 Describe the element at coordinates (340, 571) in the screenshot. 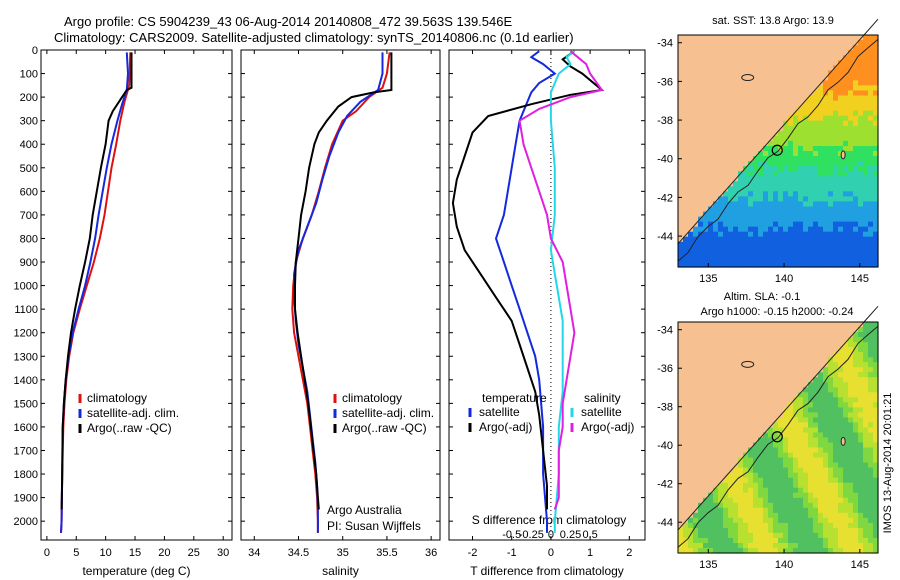

I see `x-axis-label: salinity` at that location.